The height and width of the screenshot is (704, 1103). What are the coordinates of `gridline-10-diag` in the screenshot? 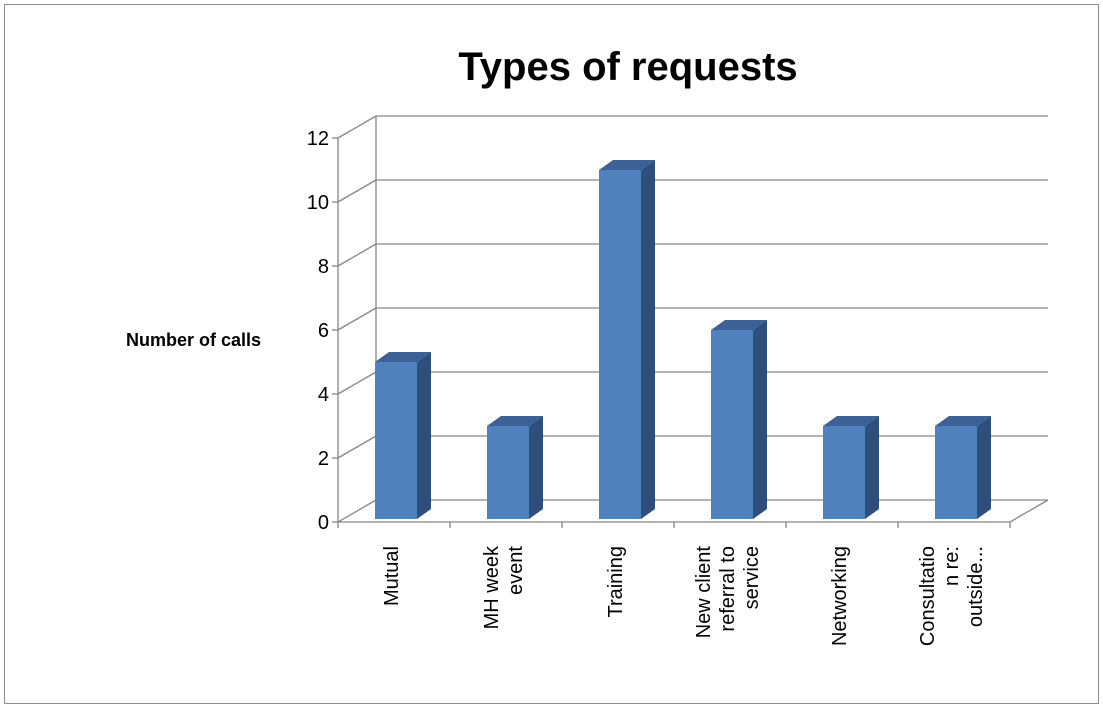 It's located at (357, 191).